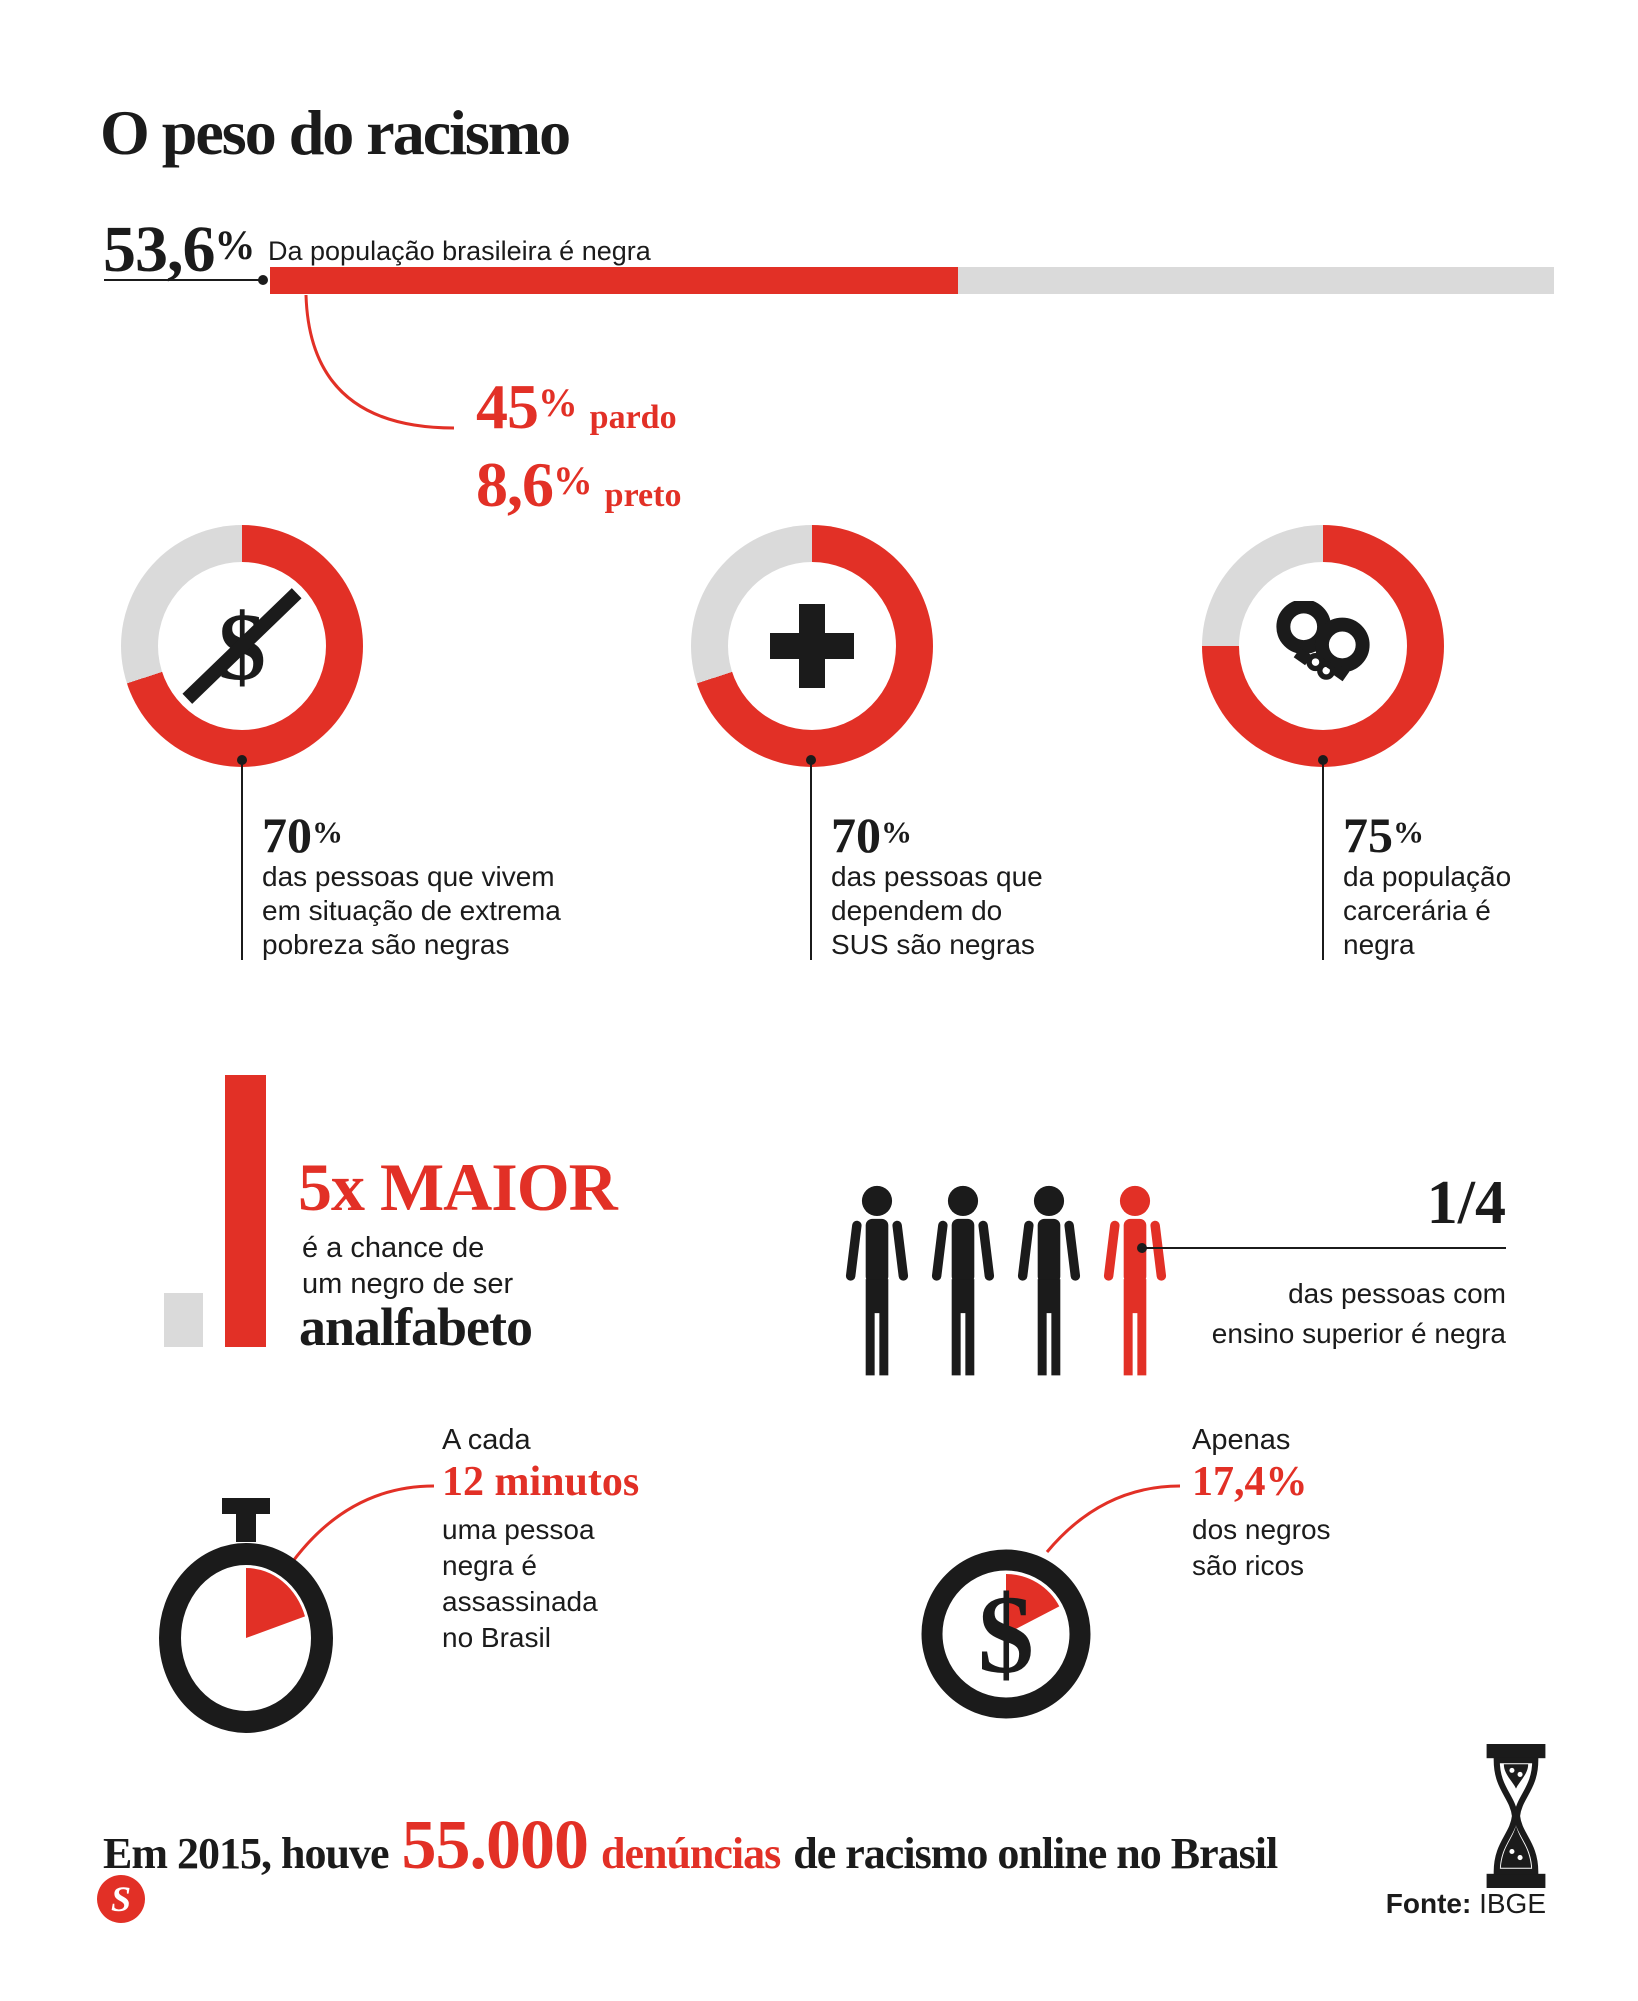 Image resolution: width=1638 pixels, height=2001 pixels. What do you see at coordinates (578, 446) in the screenshot?
I see `population-breakdown: 45% pardo 8,6% preto` at bounding box center [578, 446].